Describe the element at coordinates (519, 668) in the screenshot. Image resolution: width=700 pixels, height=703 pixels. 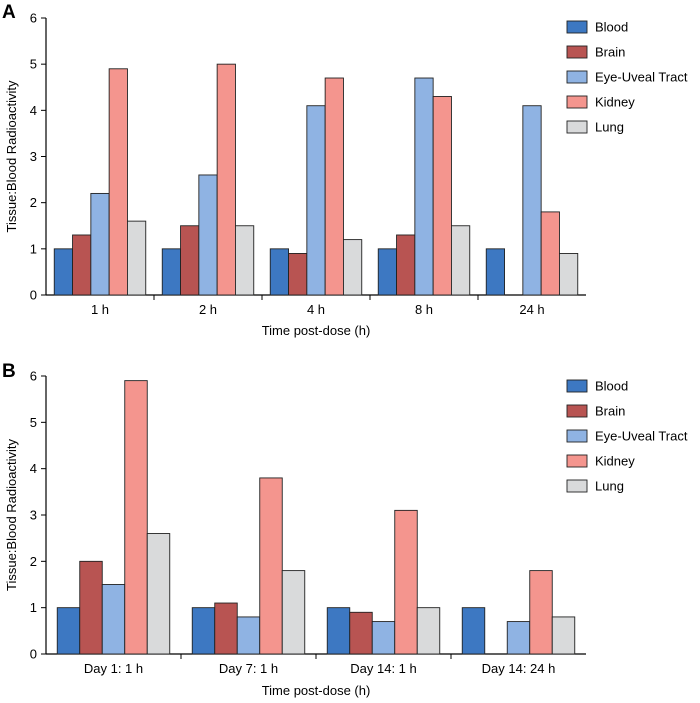
I see `x-tick-label: Day 14: 24 h` at that location.